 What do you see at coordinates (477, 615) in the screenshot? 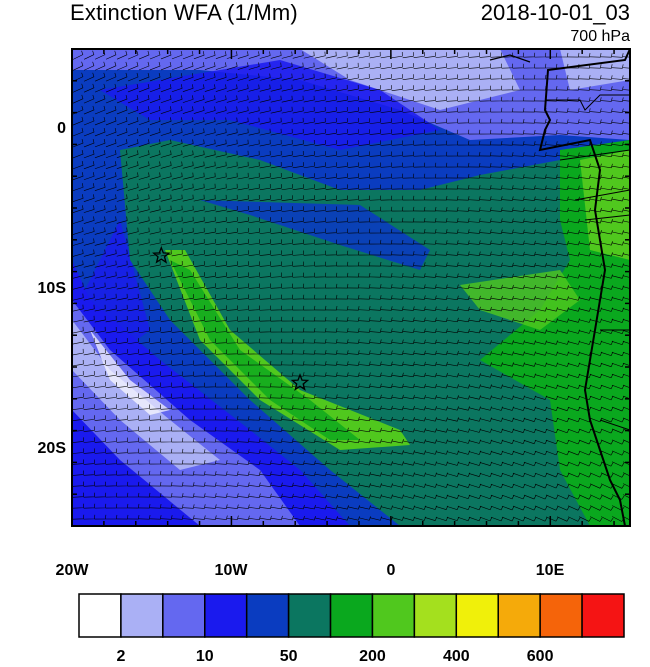
I see `colorbar-swatch` at bounding box center [477, 615].